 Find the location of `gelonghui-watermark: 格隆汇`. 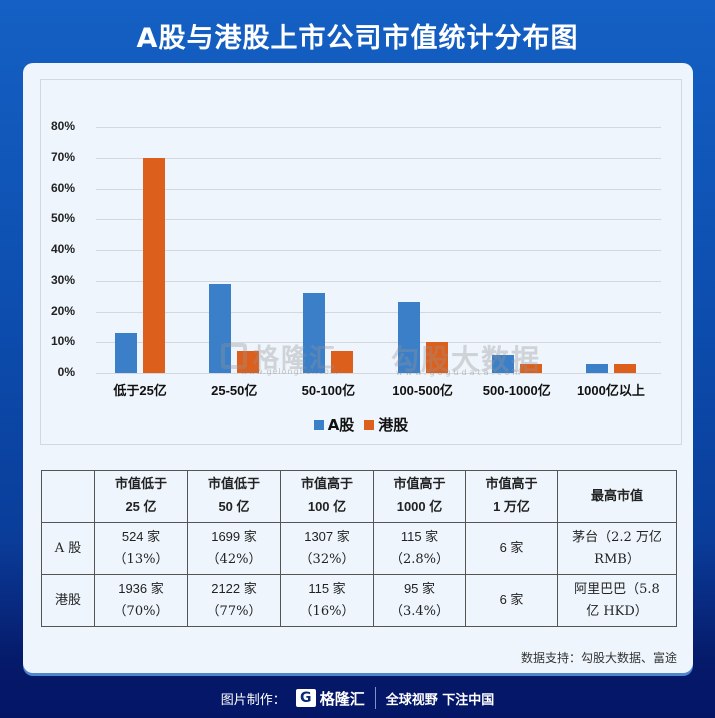

gelonghui-watermark: 格隆汇 is located at coordinates (295, 359).